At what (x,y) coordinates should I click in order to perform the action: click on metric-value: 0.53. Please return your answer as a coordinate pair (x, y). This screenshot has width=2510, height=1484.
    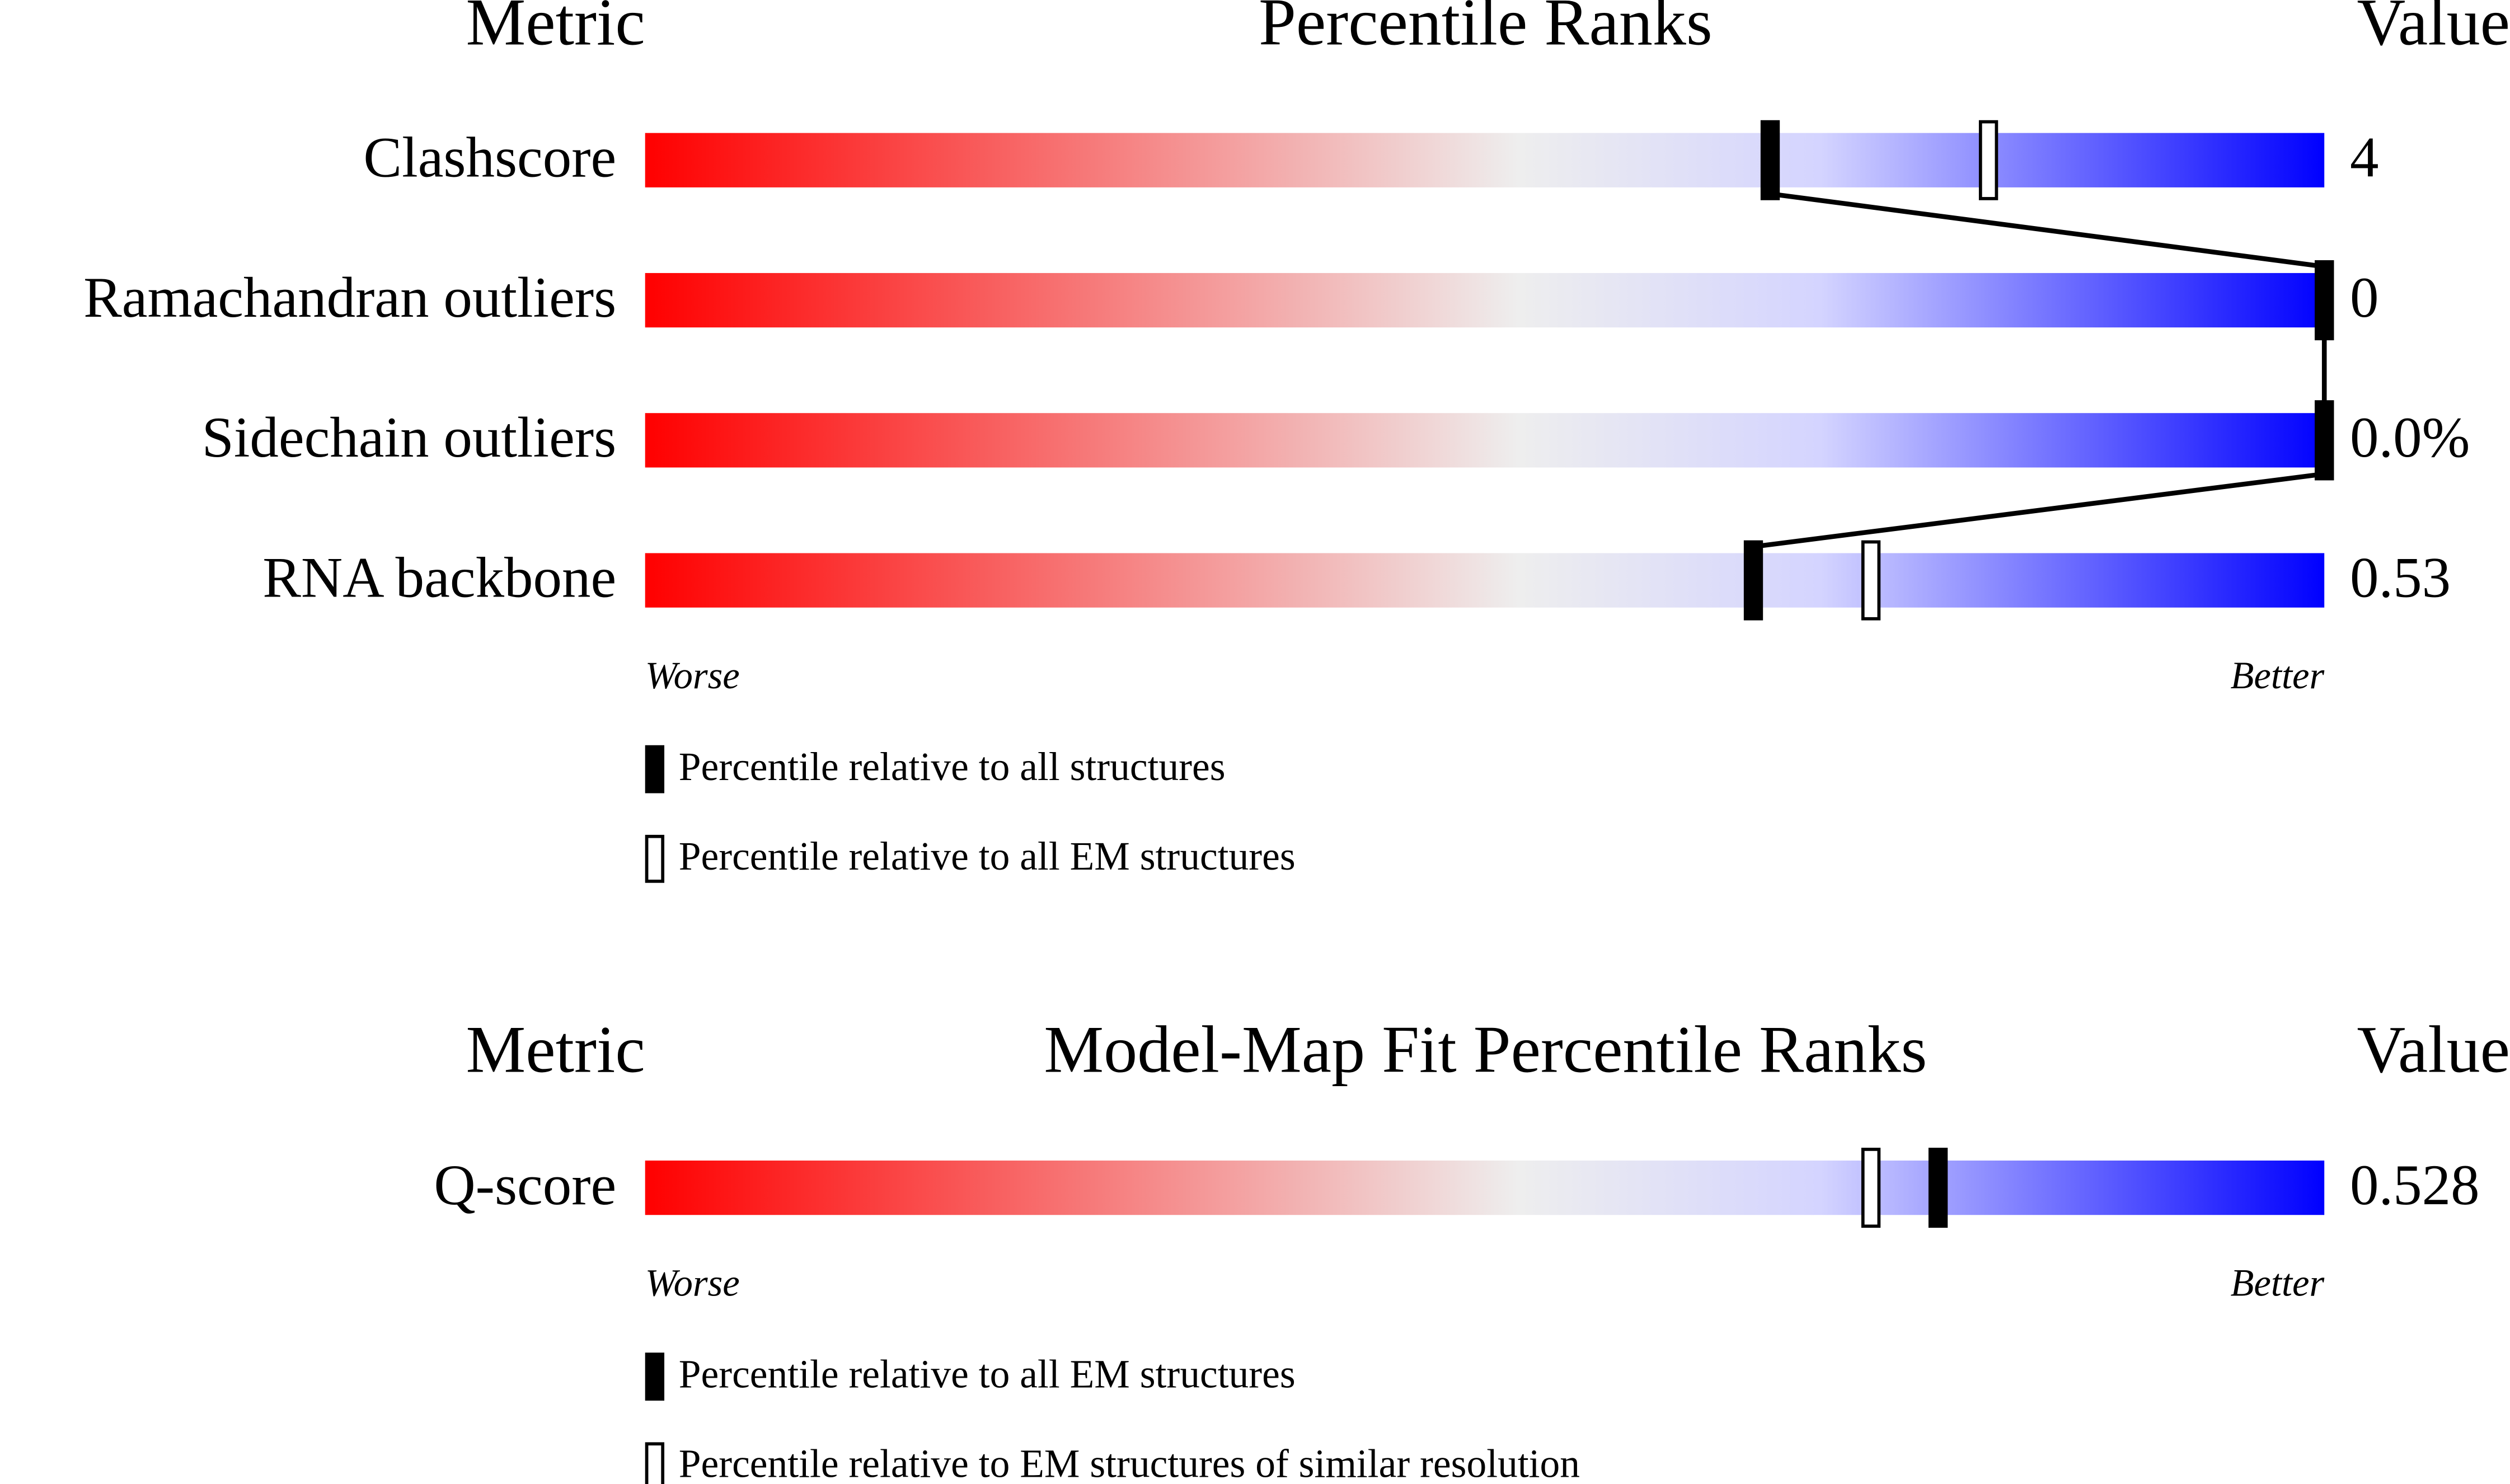
    Looking at the image, I should click on (2401, 577).